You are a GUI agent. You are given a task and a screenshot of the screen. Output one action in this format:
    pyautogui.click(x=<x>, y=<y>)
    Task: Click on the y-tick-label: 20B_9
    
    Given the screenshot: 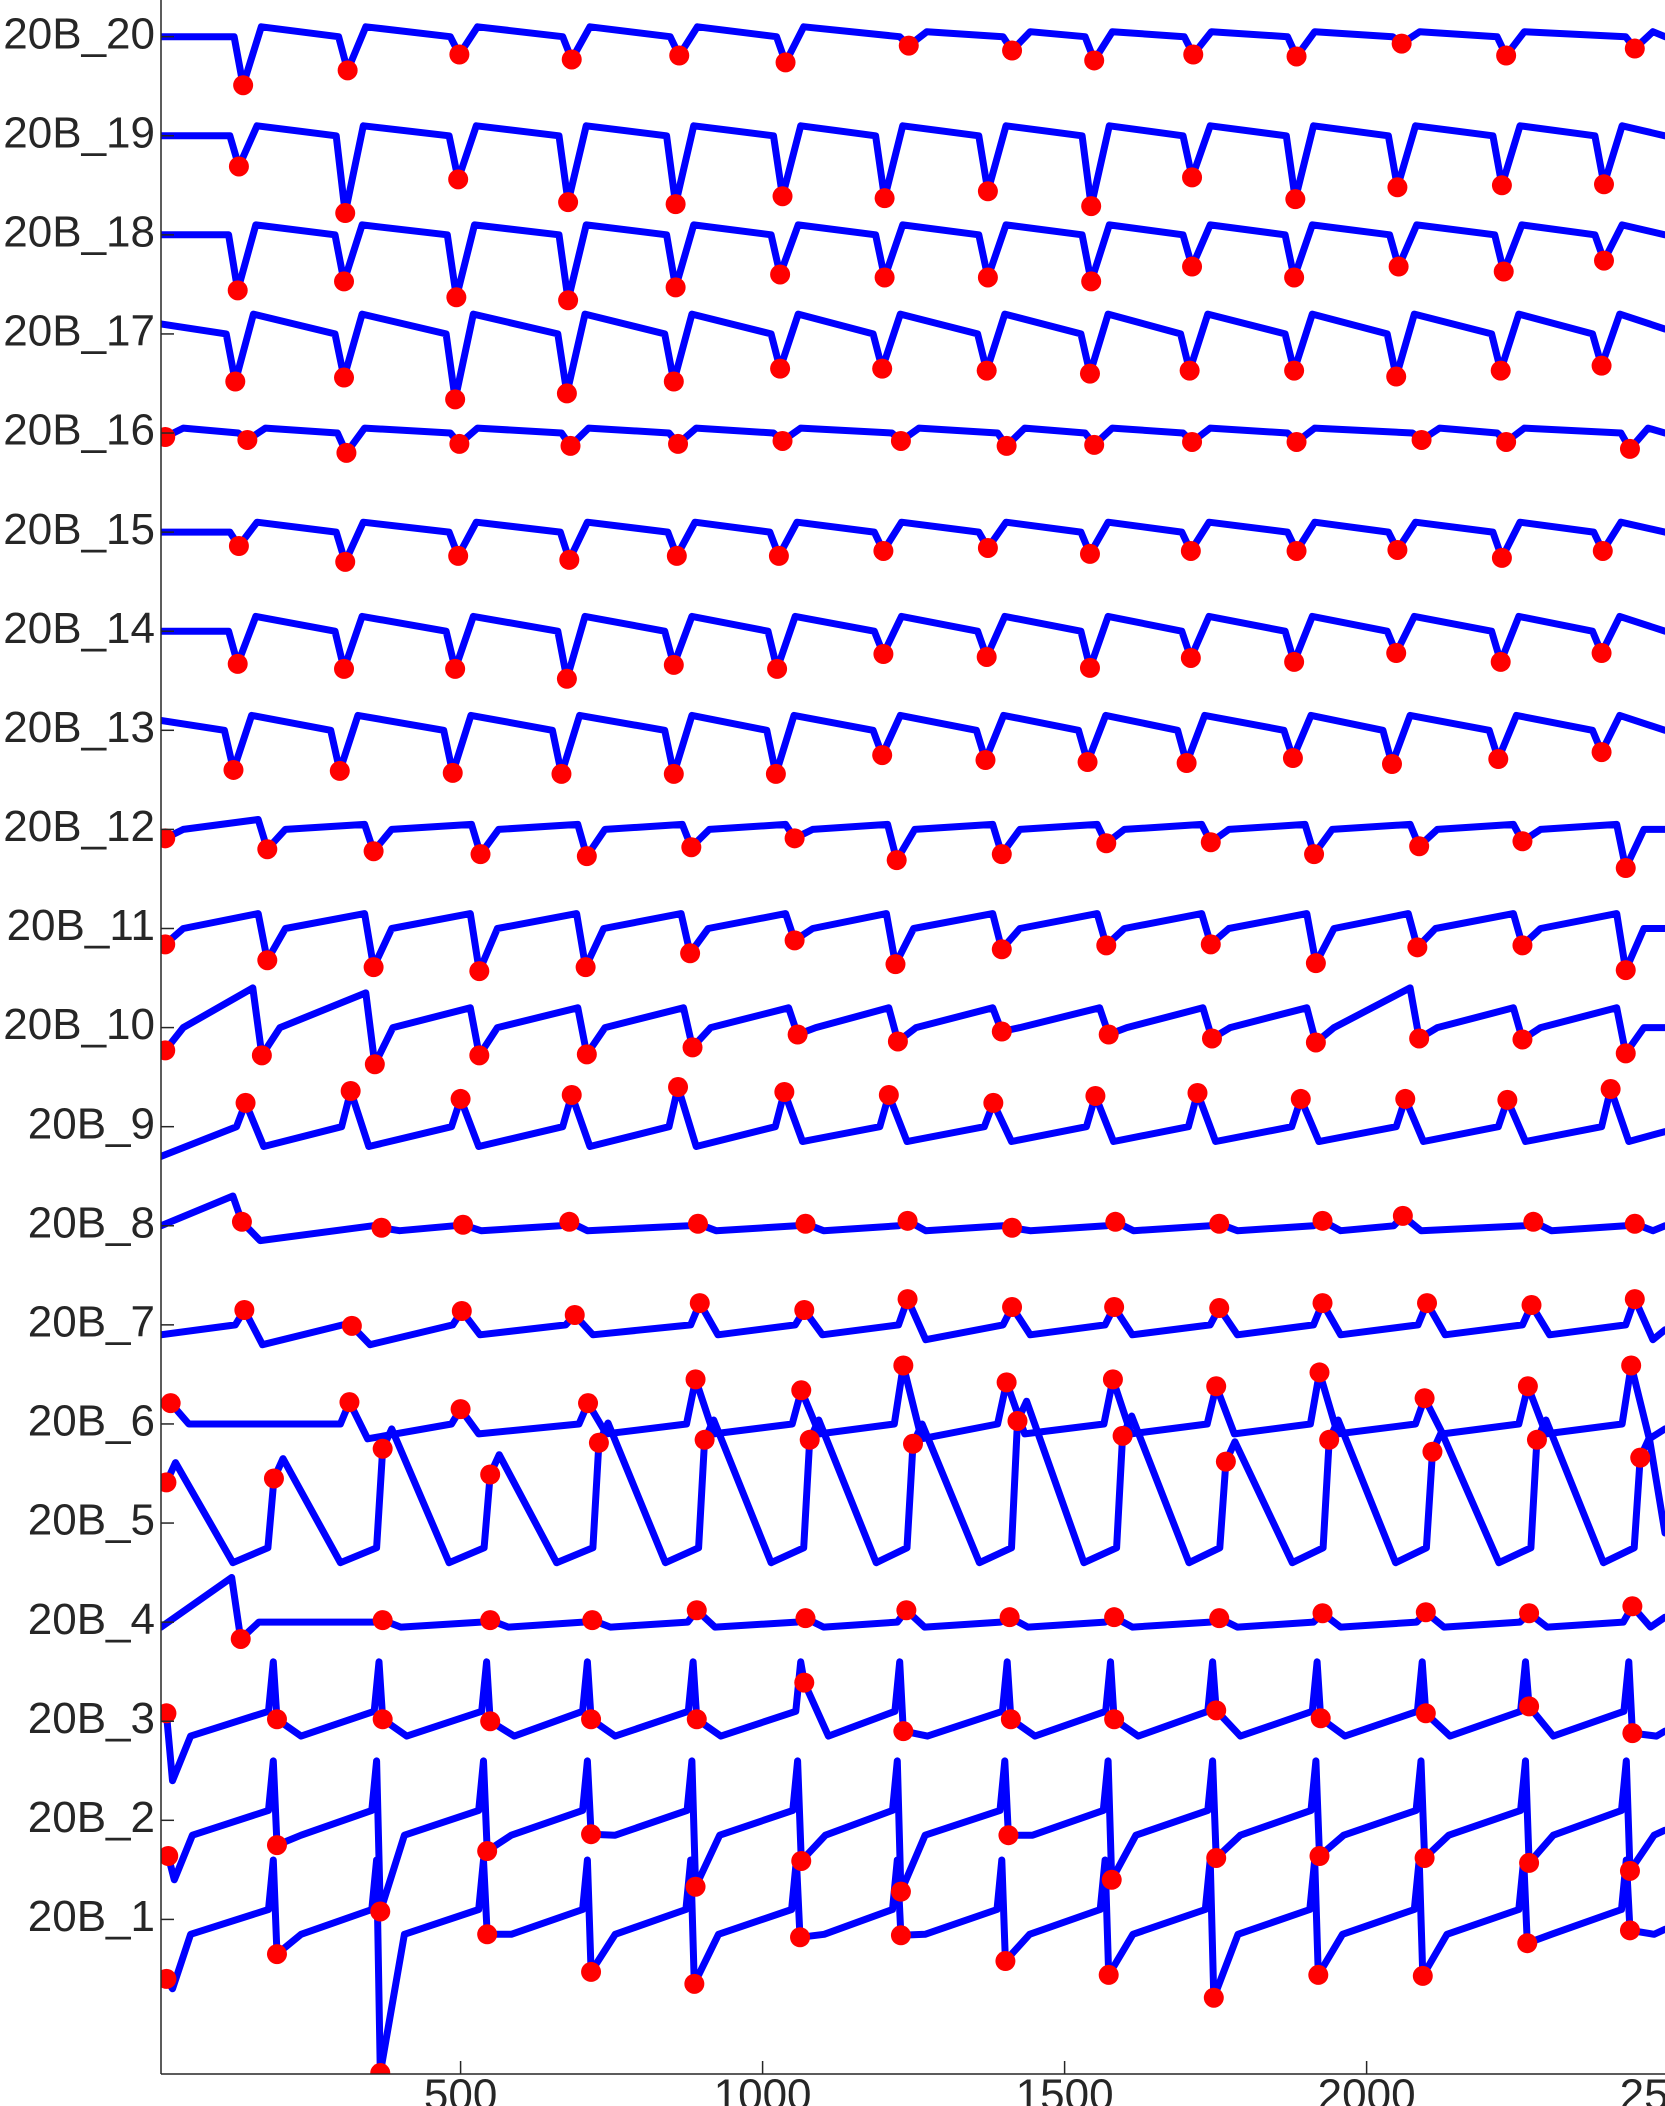 What is the action you would take?
    pyautogui.click(x=91, y=1123)
    